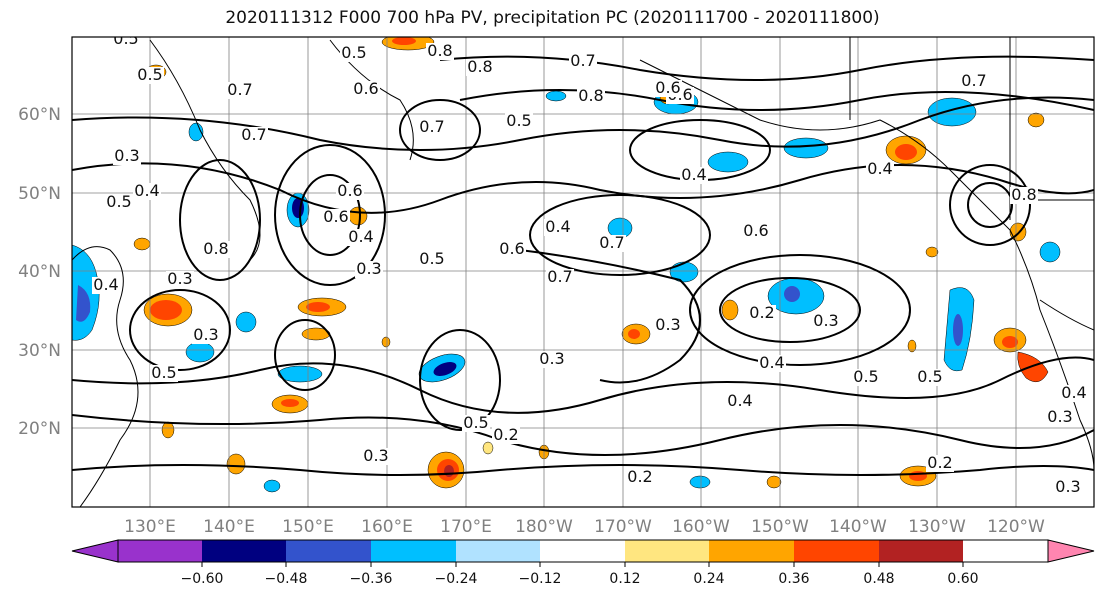 Image resolution: width=1105 pixels, height=601 pixels. I want to click on lon-tick-label: 170°E, so click(466, 527).